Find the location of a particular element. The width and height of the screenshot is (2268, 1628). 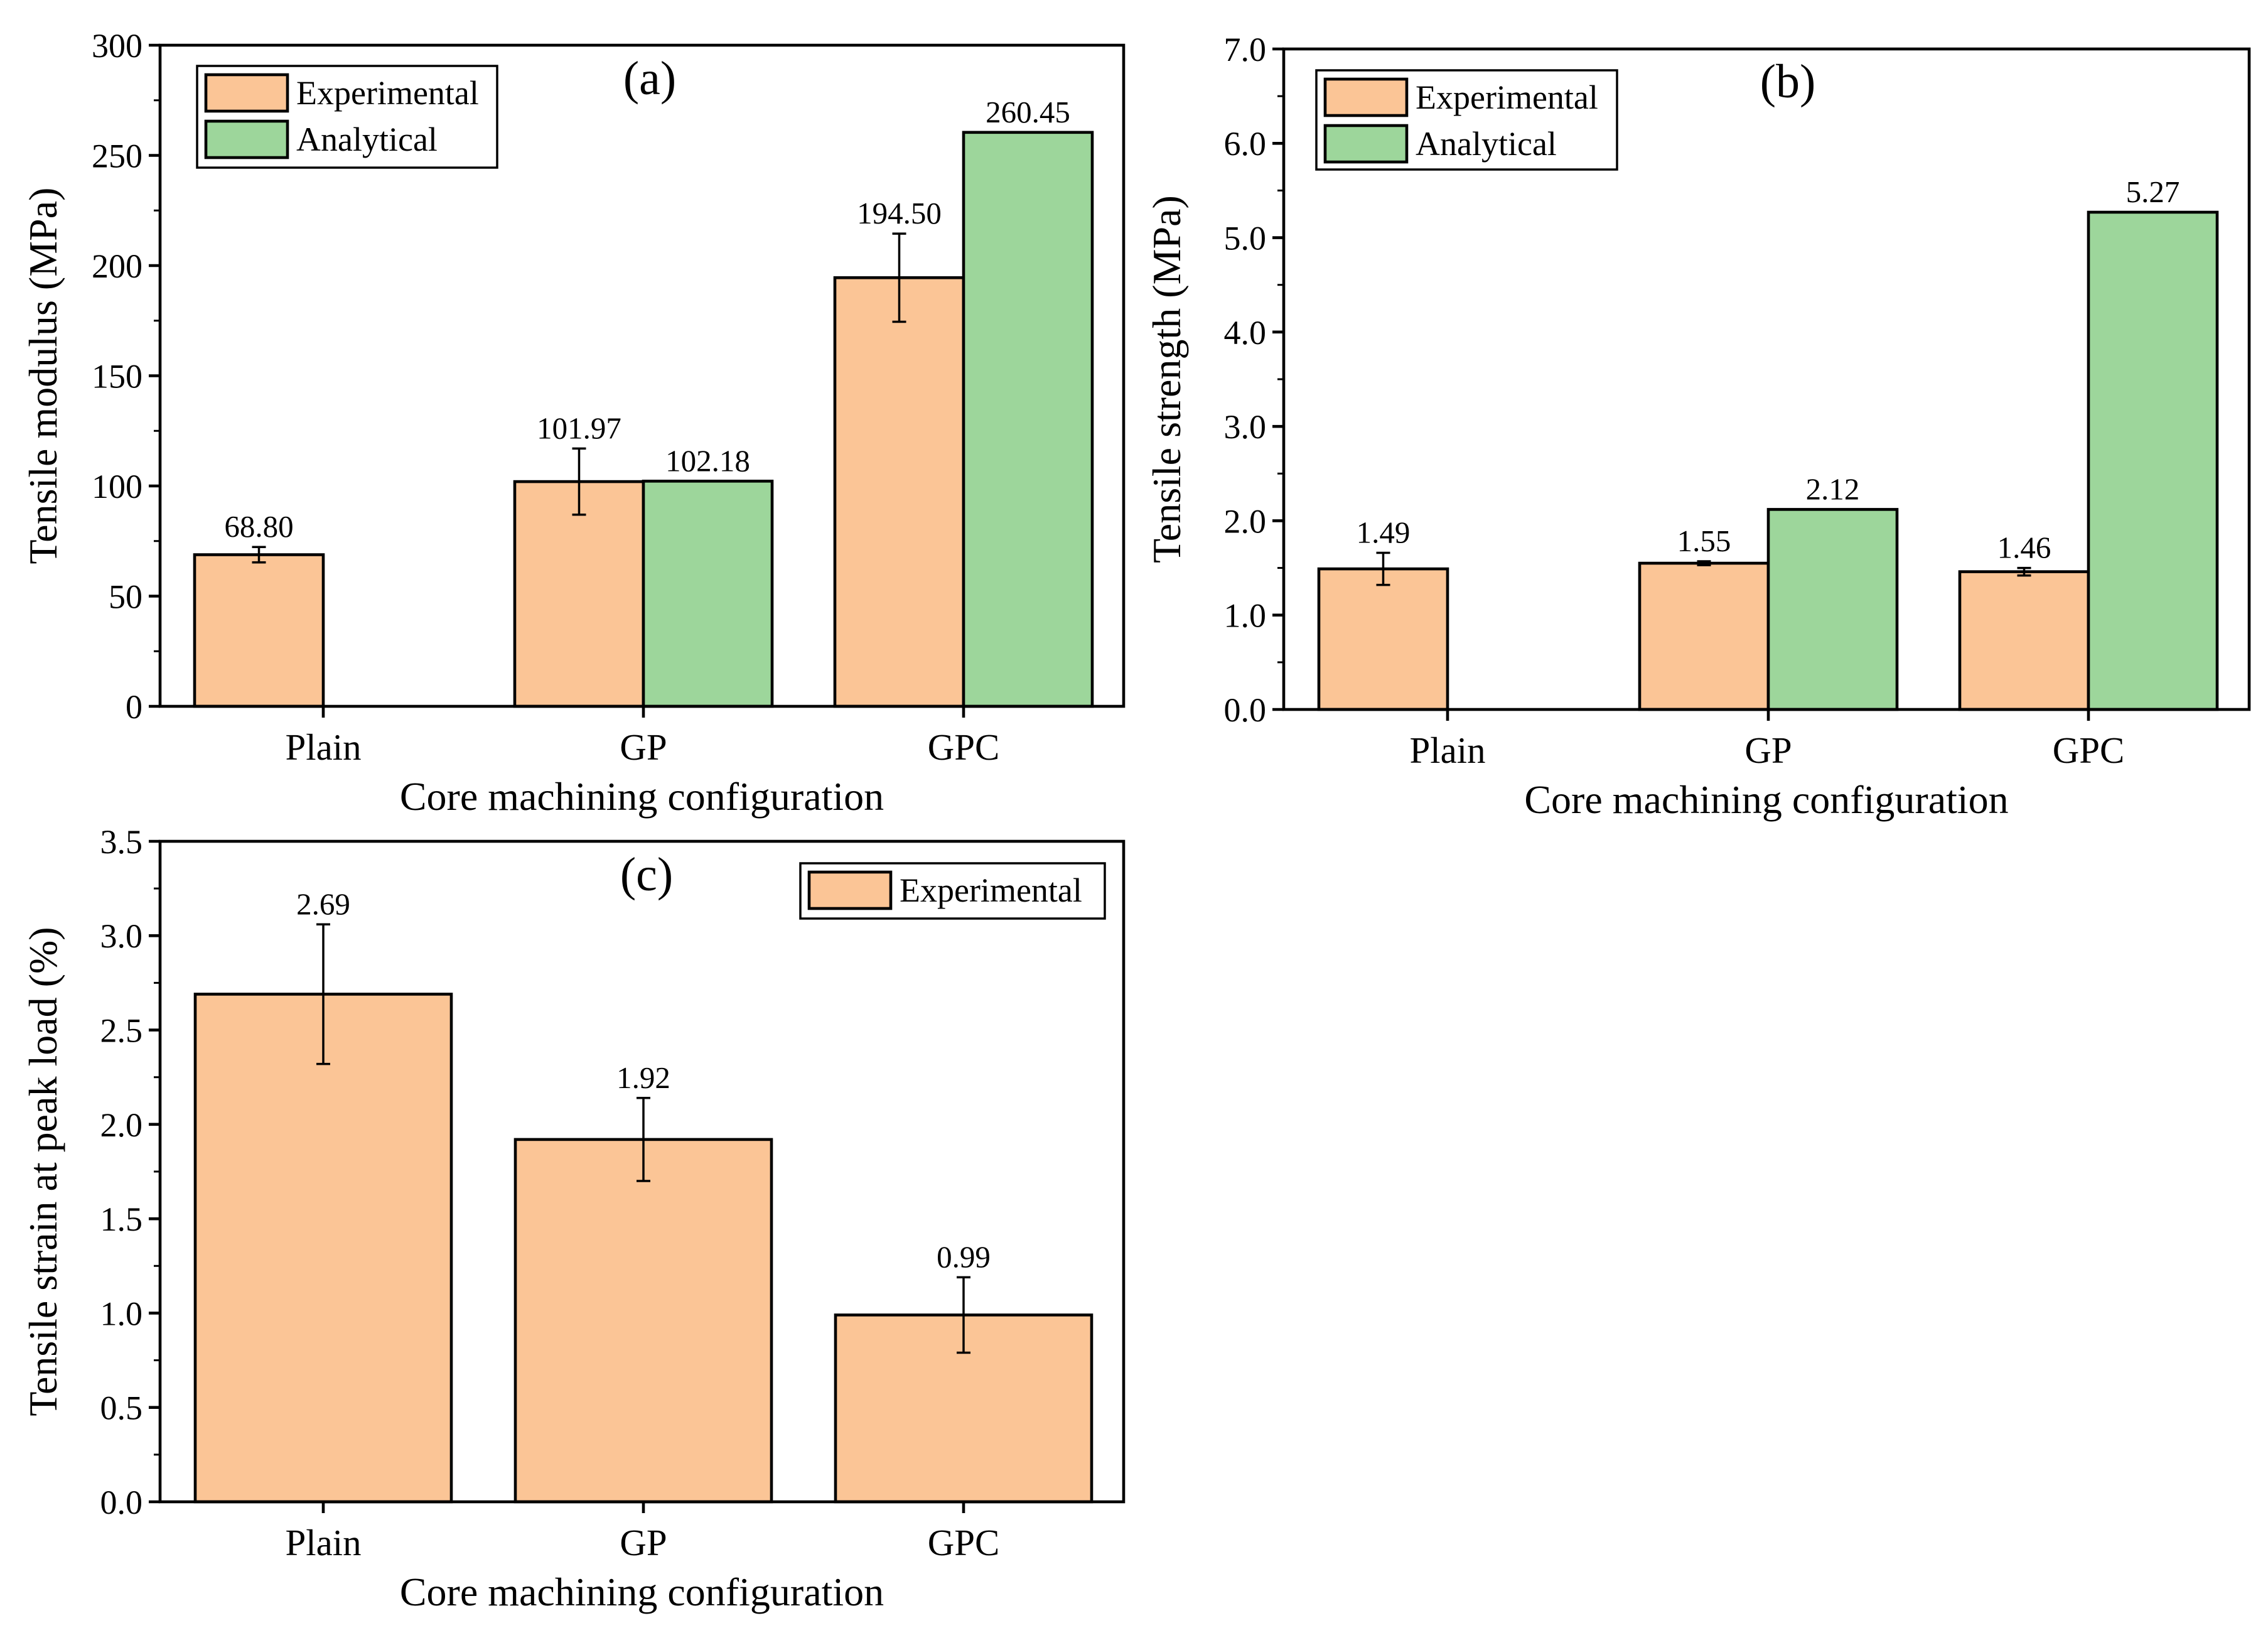

y-tick-label: 2.5 is located at coordinates (121, 1030).